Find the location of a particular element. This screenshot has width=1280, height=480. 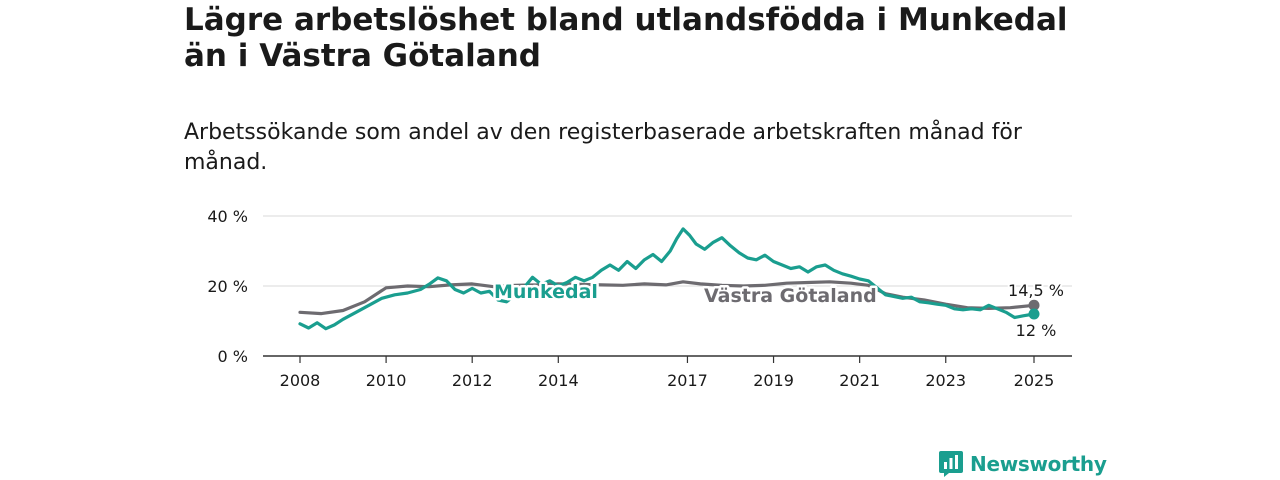

series-end-point-munkedal is located at coordinates (1034, 314).